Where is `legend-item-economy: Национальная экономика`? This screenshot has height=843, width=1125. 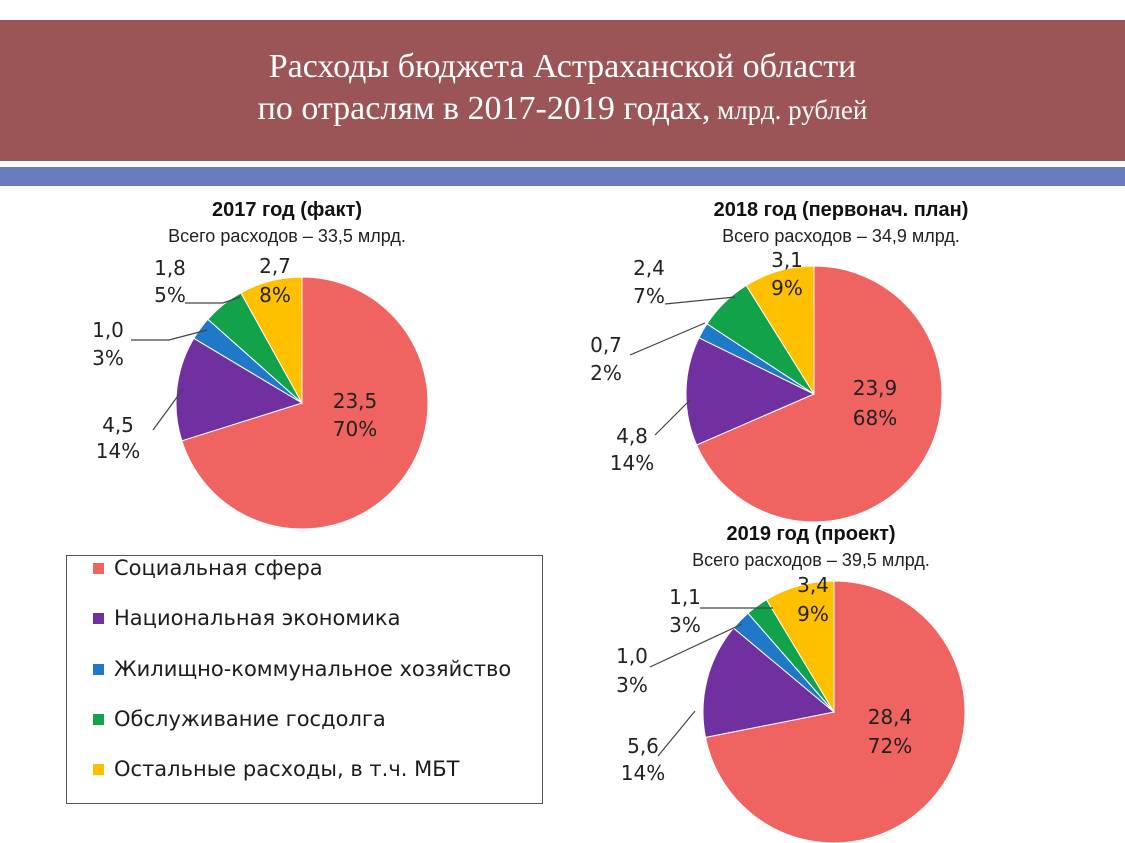
legend-item-economy: Национальная экономика is located at coordinates (246, 618).